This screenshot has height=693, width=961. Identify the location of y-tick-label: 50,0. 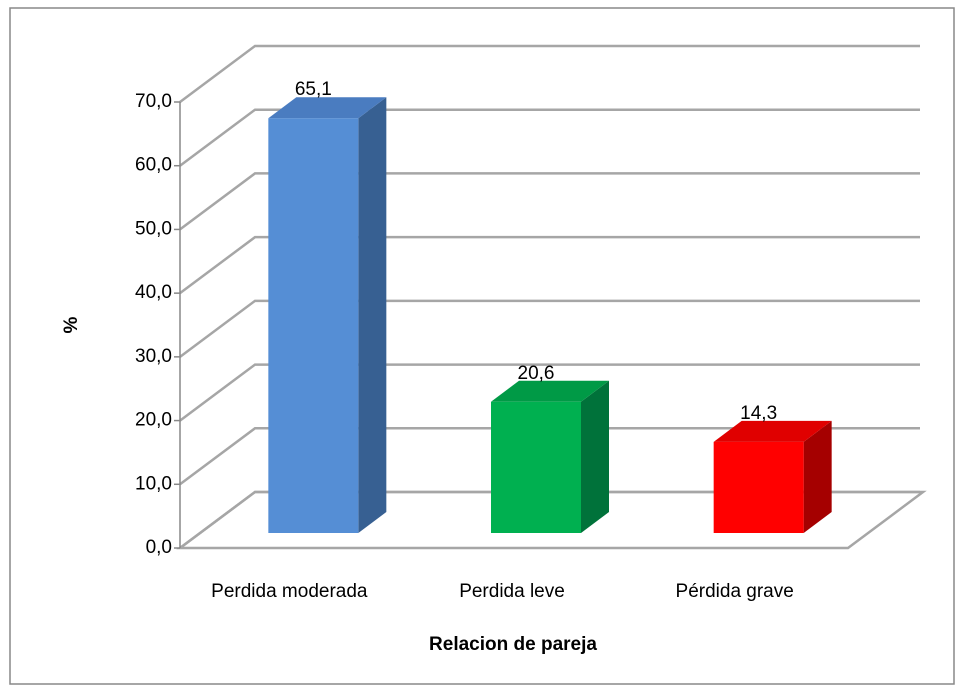
(153, 228).